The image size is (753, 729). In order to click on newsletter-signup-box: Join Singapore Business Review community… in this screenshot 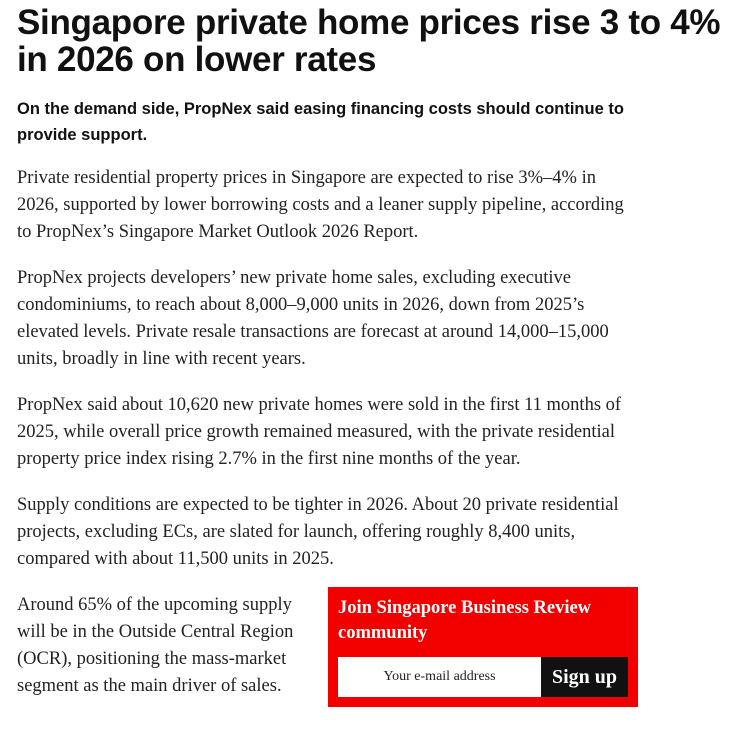, I will do `click(483, 647)`.